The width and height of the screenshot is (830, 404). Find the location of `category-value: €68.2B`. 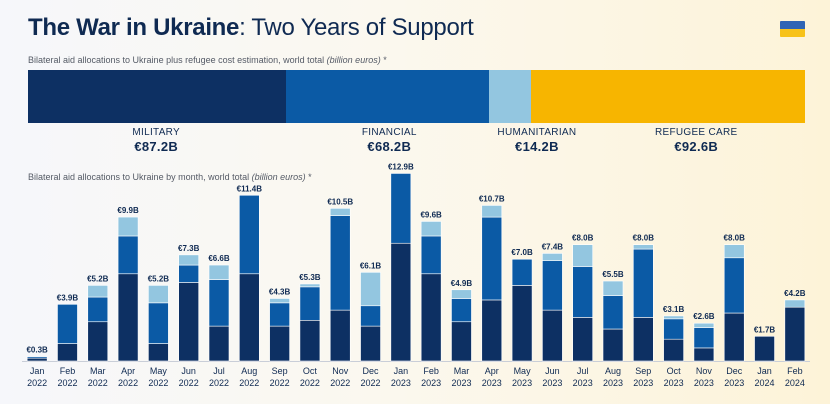

category-value: €68.2B is located at coordinates (389, 146).